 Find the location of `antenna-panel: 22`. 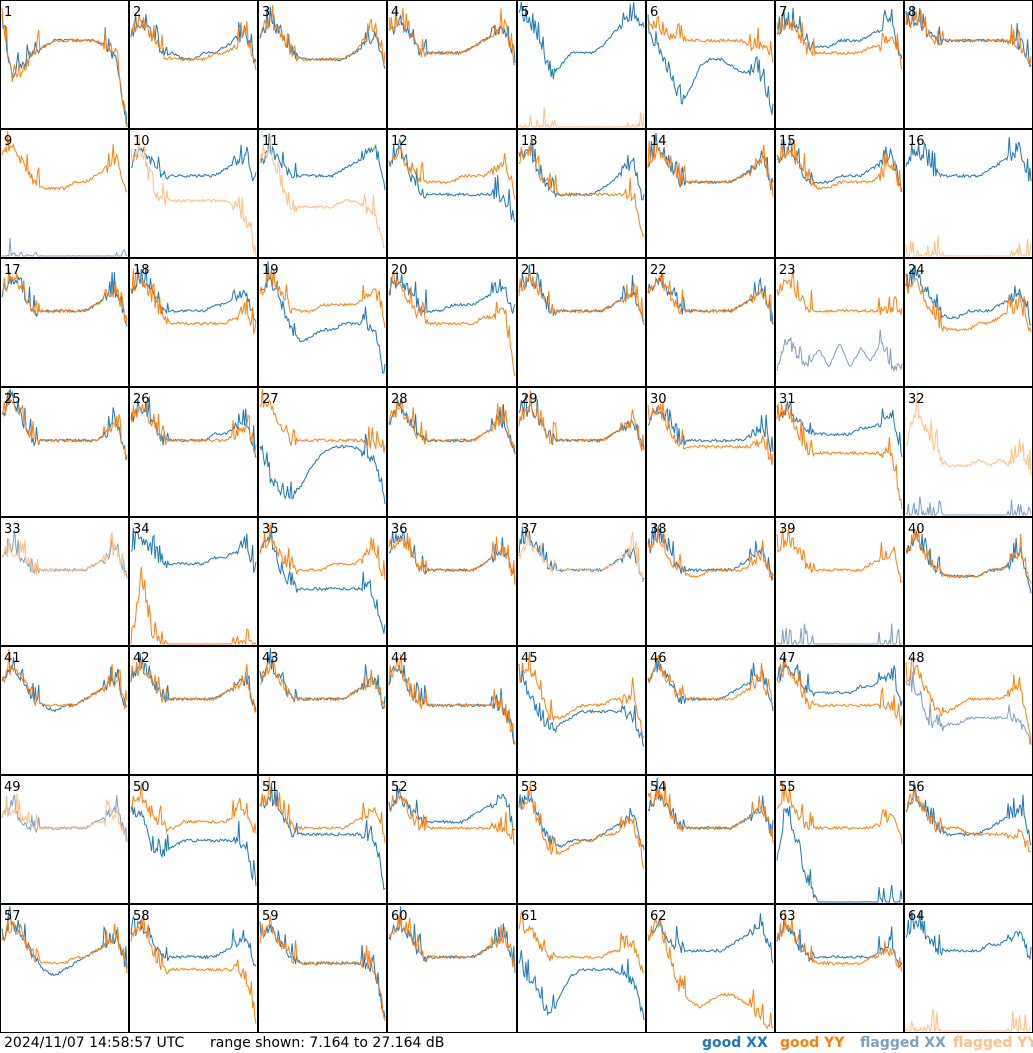

antenna-panel: 22 is located at coordinates (710, 322).